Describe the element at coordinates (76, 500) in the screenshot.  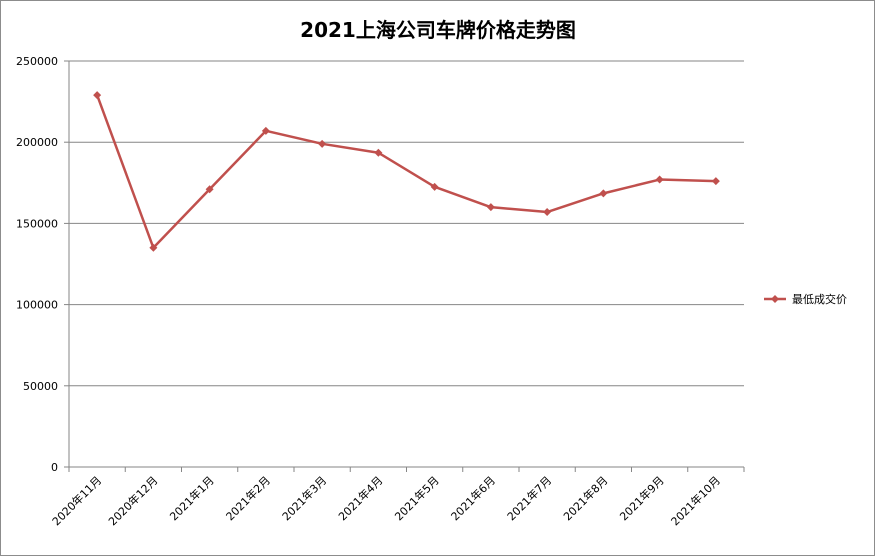
I see `x-tick-label: 2020年11月` at that location.